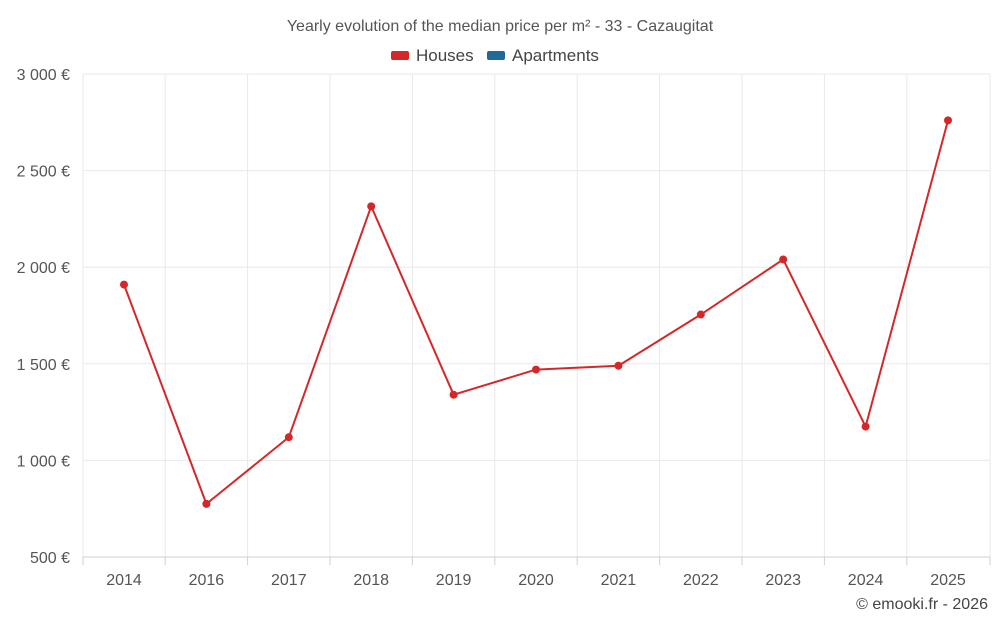  I want to click on y-tick-label: 1 000 €, so click(43, 461).